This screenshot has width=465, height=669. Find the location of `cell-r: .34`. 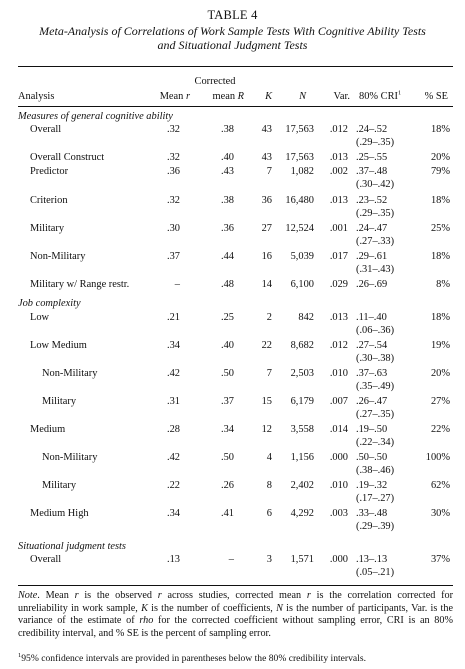

cell-r: .34 is located at coordinates (173, 513).